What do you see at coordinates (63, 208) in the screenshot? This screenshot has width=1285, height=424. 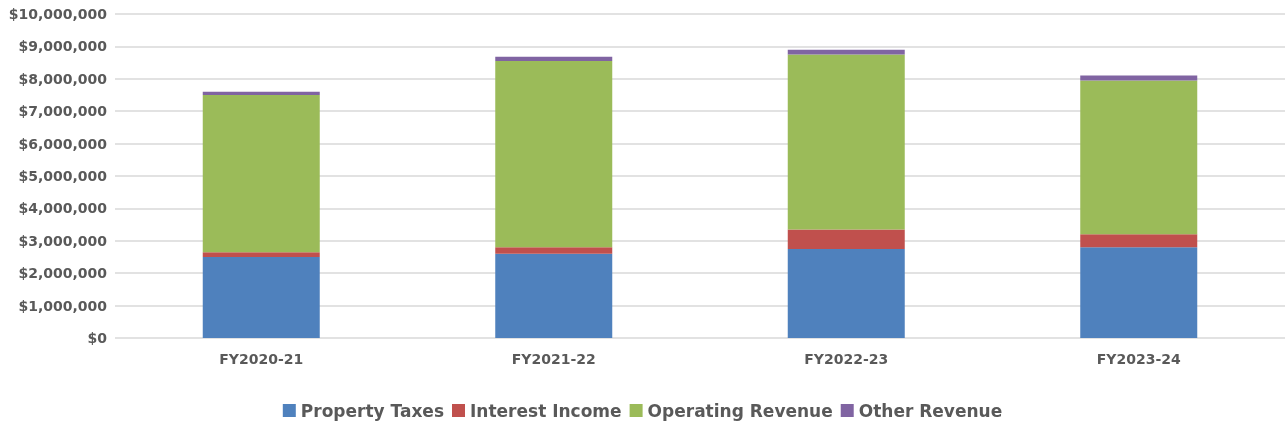 I see `y-tick-label: $4,000,000` at bounding box center [63, 208].